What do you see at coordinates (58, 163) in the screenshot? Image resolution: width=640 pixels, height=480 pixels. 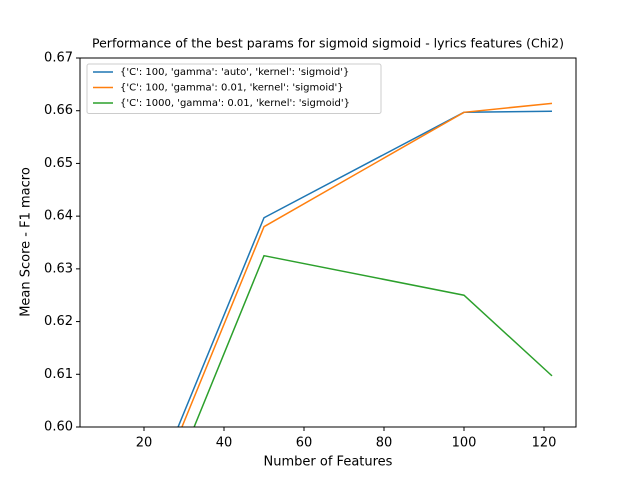 I see `y-tick-label: 0.65` at bounding box center [58, 163].